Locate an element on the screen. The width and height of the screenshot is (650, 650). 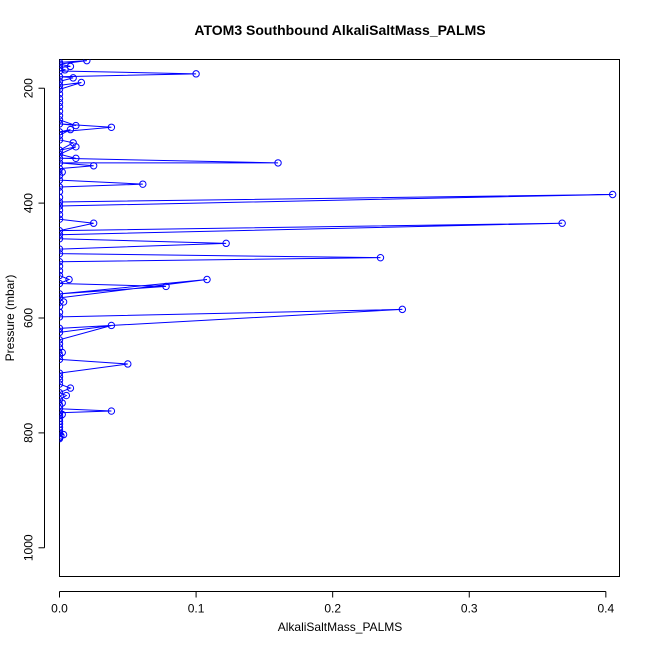
x-tick-label: 0.0 is located at coordinates (59, 609).